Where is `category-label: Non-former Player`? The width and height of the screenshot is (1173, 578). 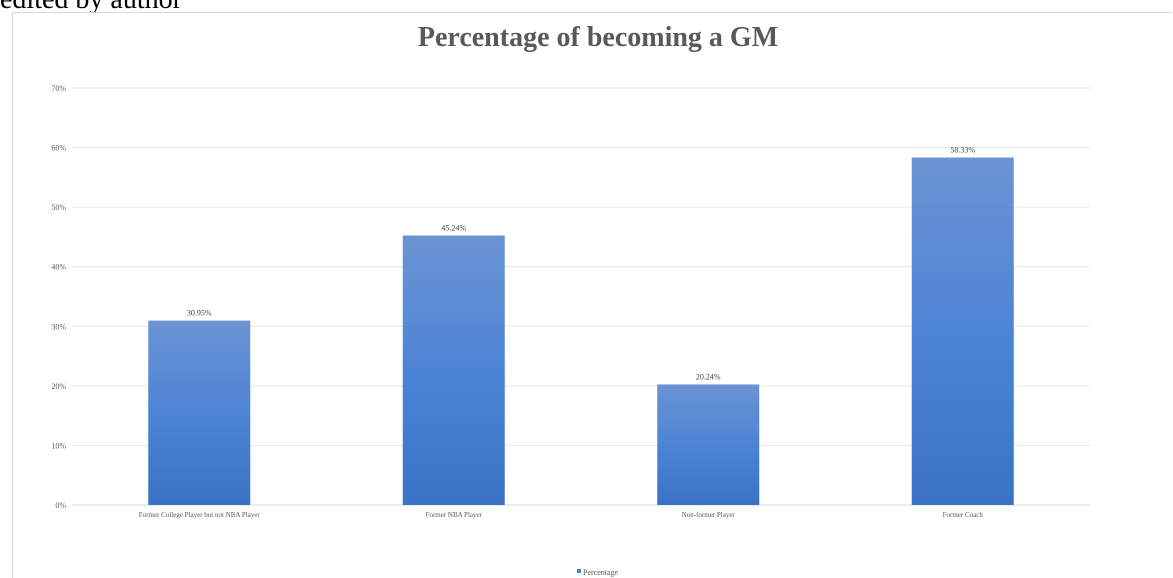
category-label: Non-former Player is located at coordinates (709, 515).